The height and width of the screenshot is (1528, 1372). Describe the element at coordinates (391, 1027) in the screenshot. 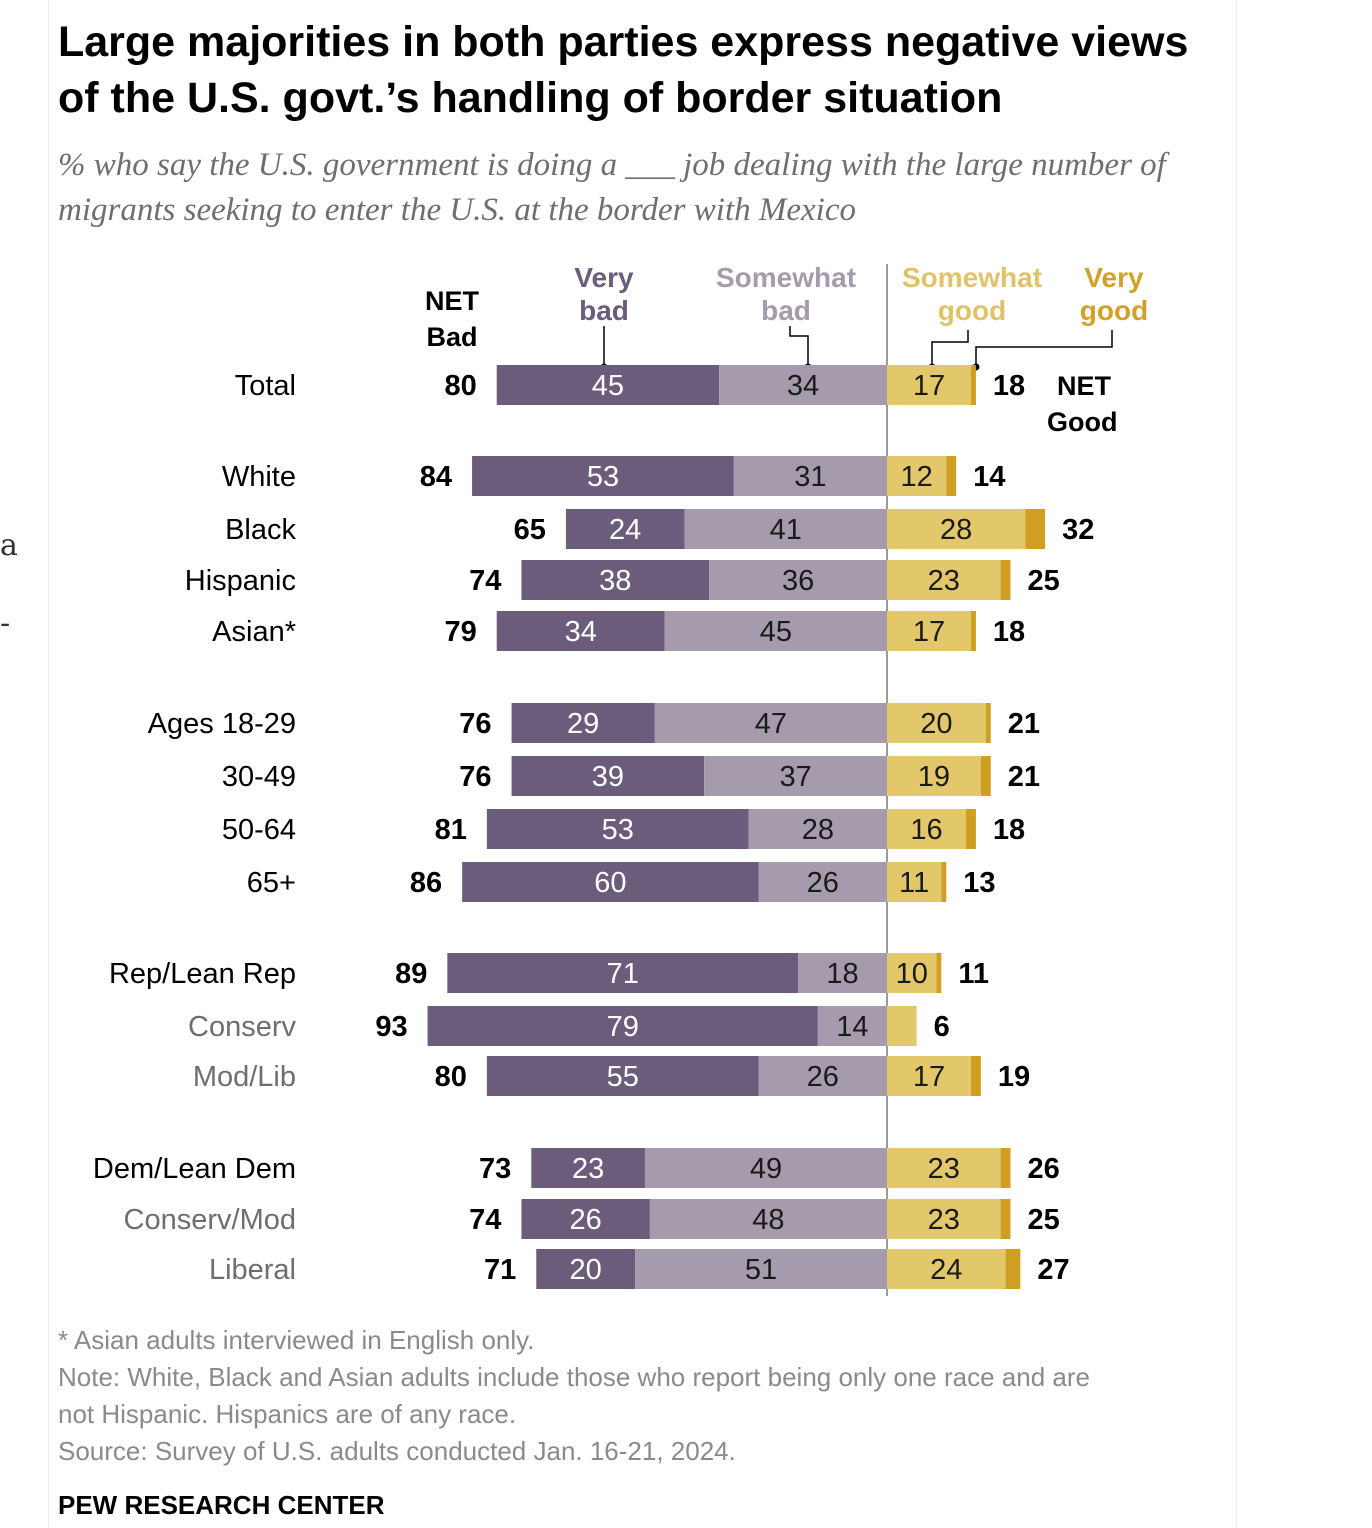

I see `net-bad-value: 93` at that location.